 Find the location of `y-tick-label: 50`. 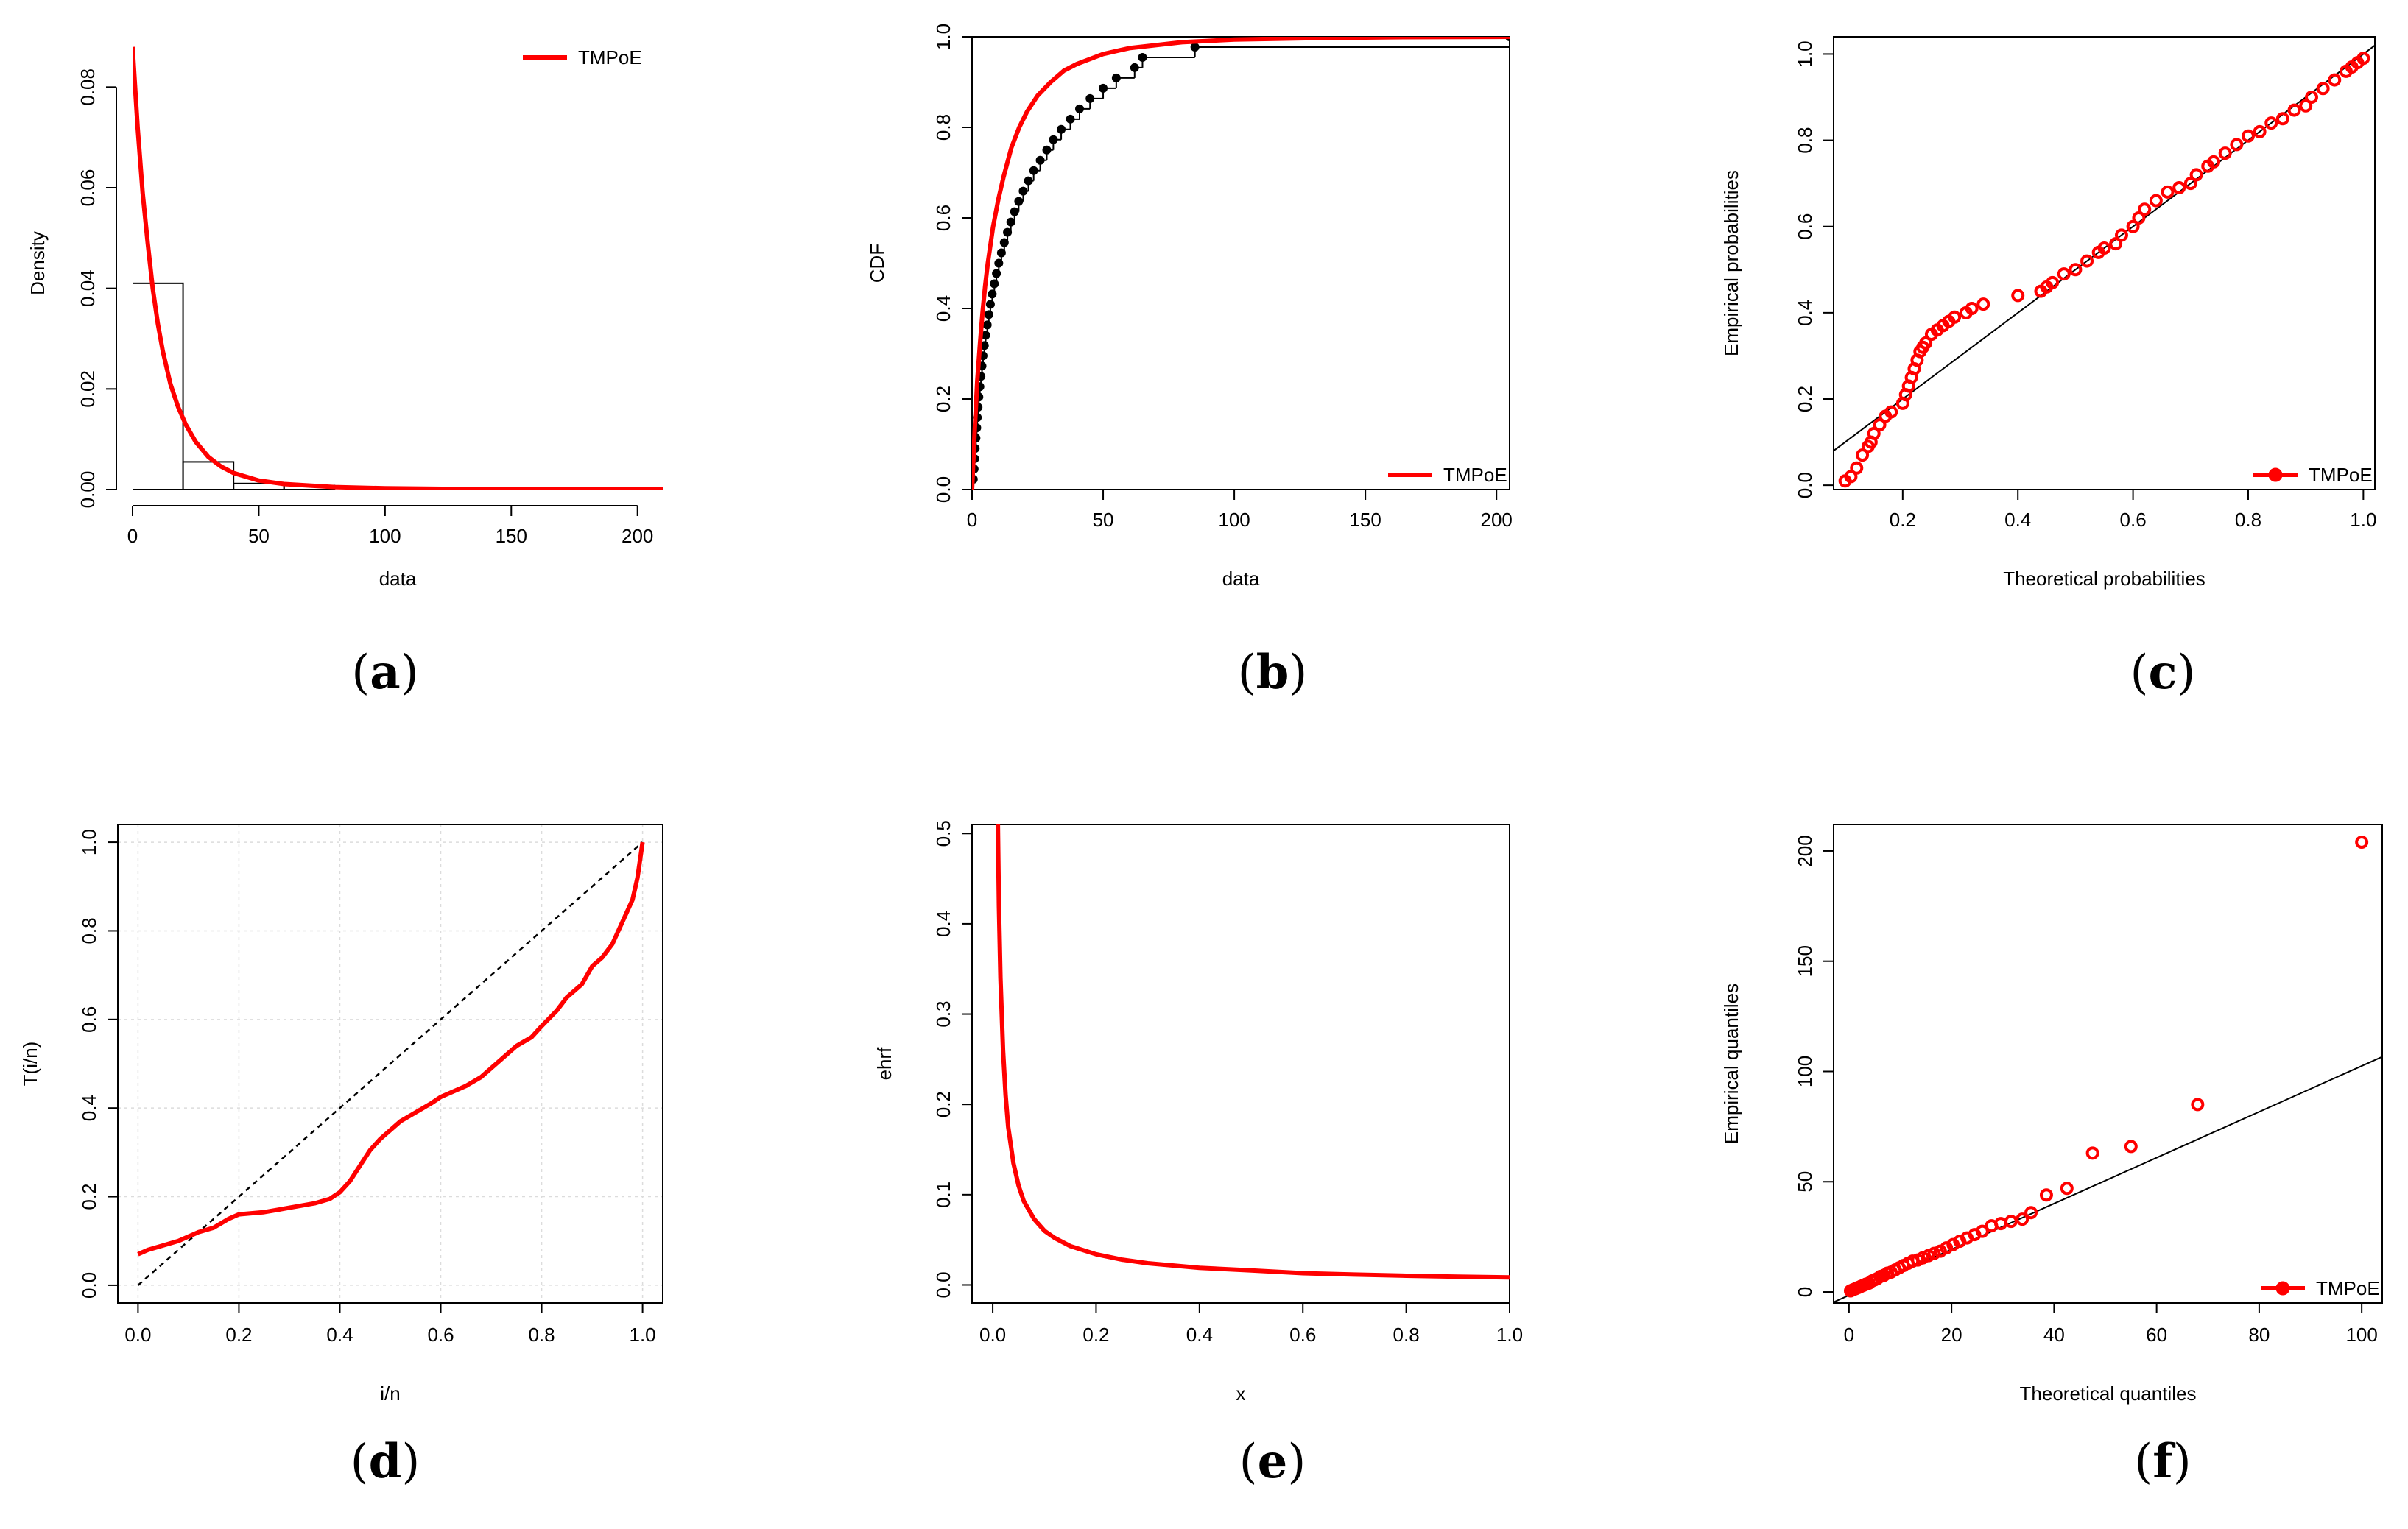

y-tick-label: 50 is located at coordinates (1805, 1182).